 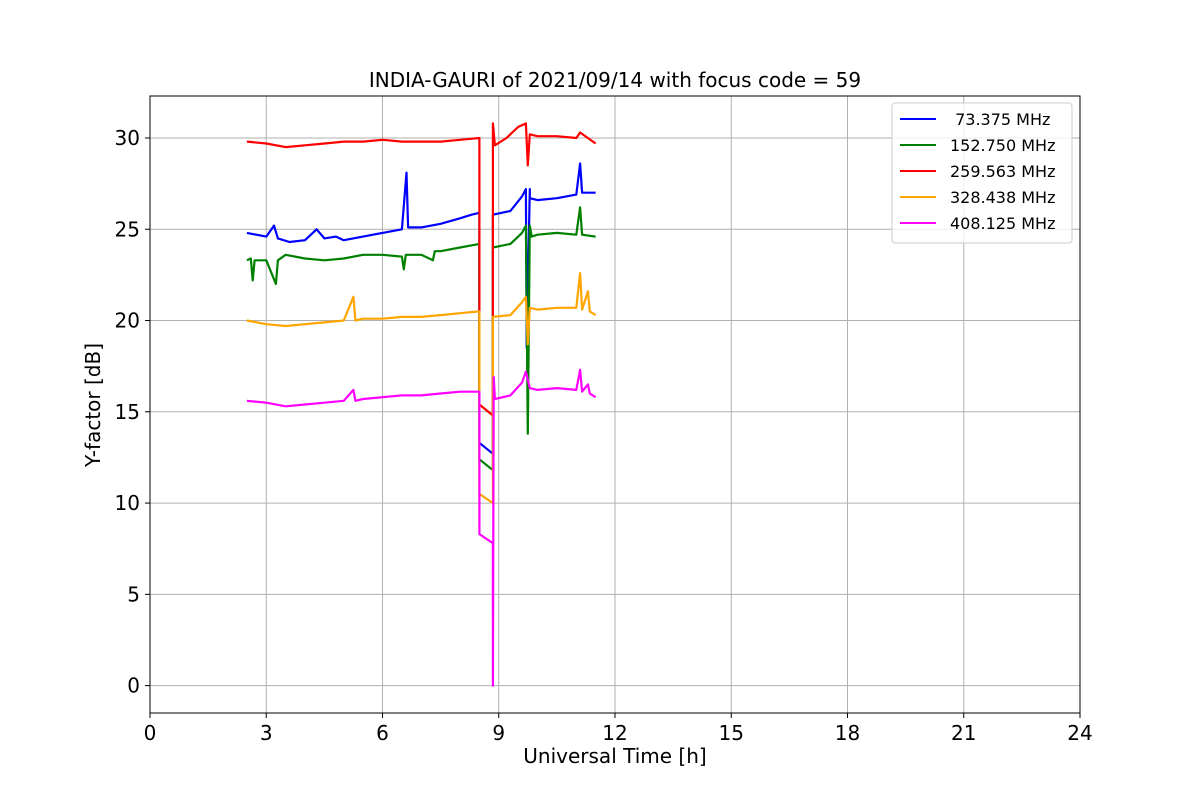 What do you see at coordinates (847, 733) in the screenshot?
I see `x-tick-label: 18` at bounding box center [847, 733].